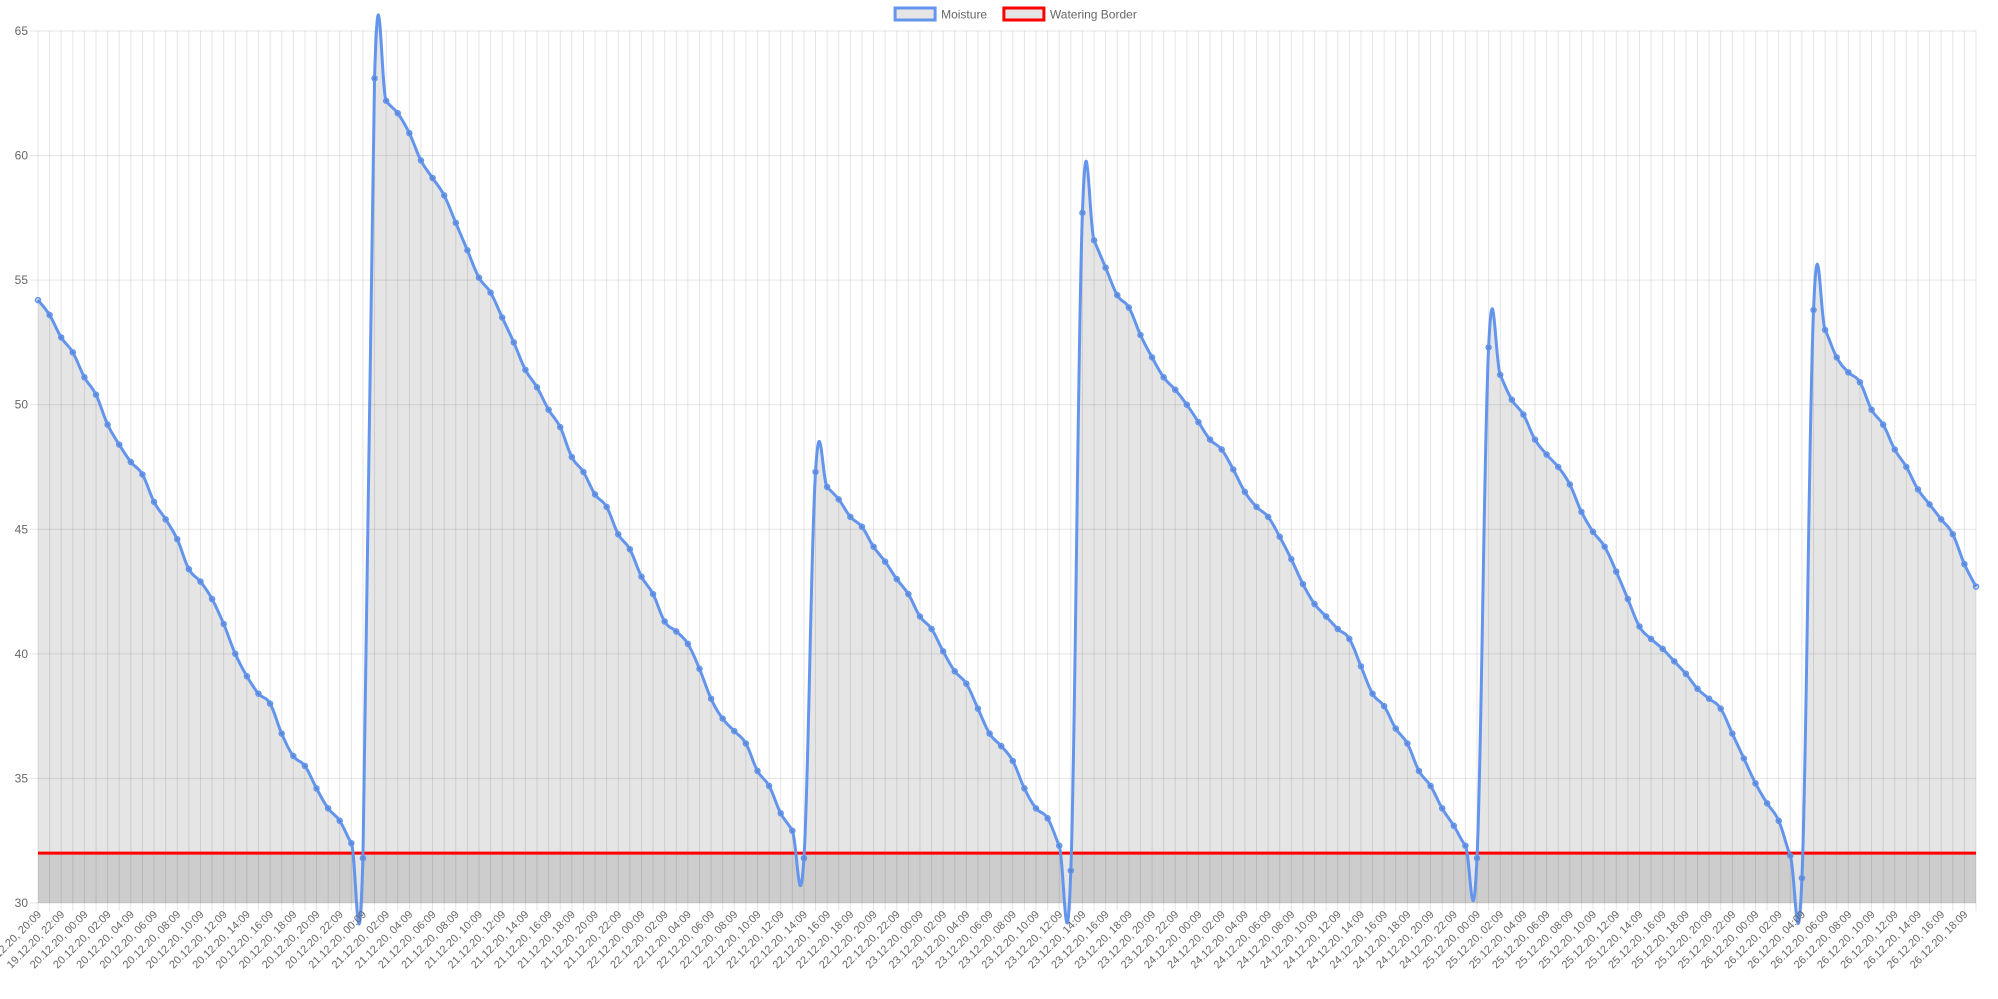 This screenshot has width=1998, height=999. I want to click on y-tick-label: 35, so click(22, 778).